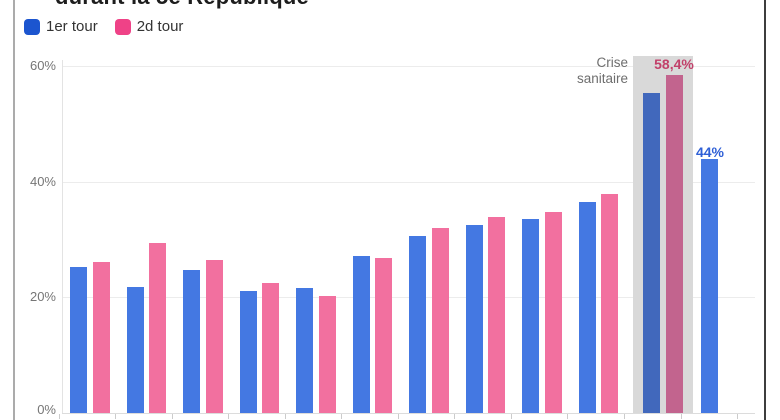 The height and width of the screenshot is (420, 780). What do you see at coordinates (182, 5) in the screenshot?
I see `chart-title: durant la 5e République` at bounding box center [182, 5].